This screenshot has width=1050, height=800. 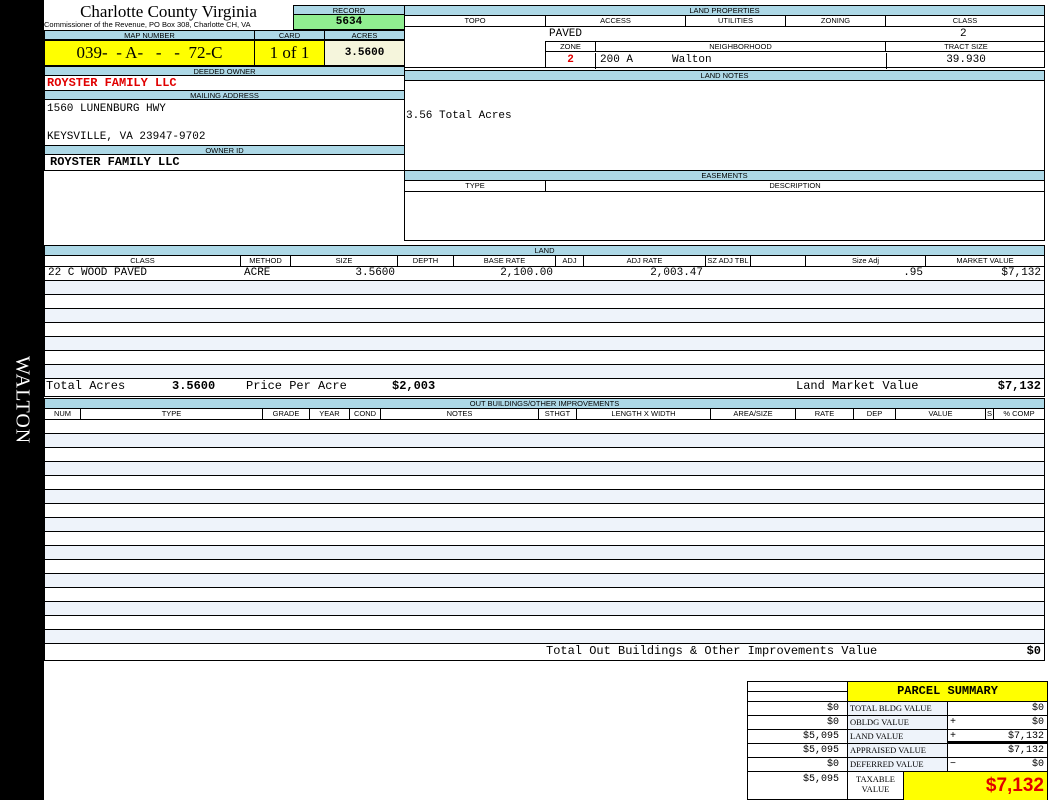 I want to click on record-number: 5634, so click(x=349, y=22).